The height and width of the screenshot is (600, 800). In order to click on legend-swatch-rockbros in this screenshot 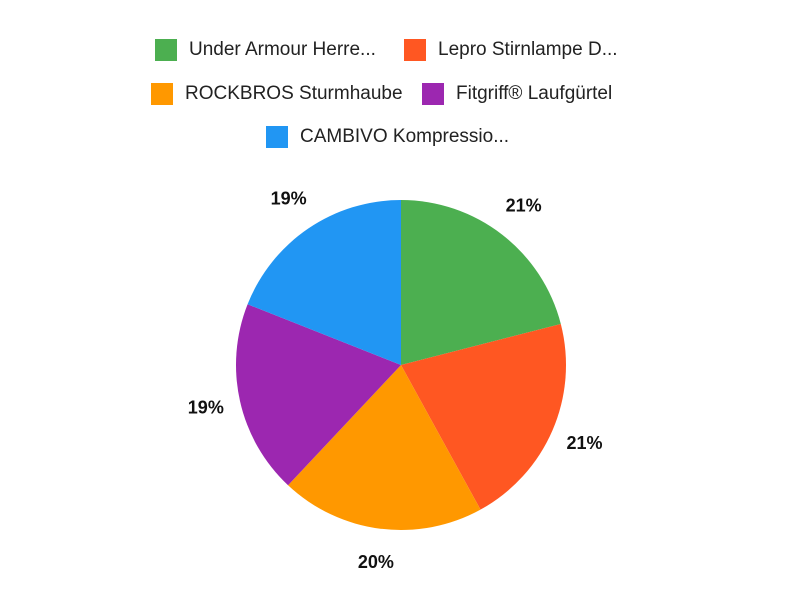, I will do `click(162, 94)`.